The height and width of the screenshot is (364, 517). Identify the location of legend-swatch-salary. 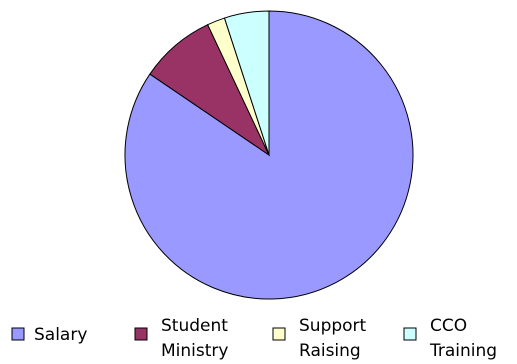
(18, 334).